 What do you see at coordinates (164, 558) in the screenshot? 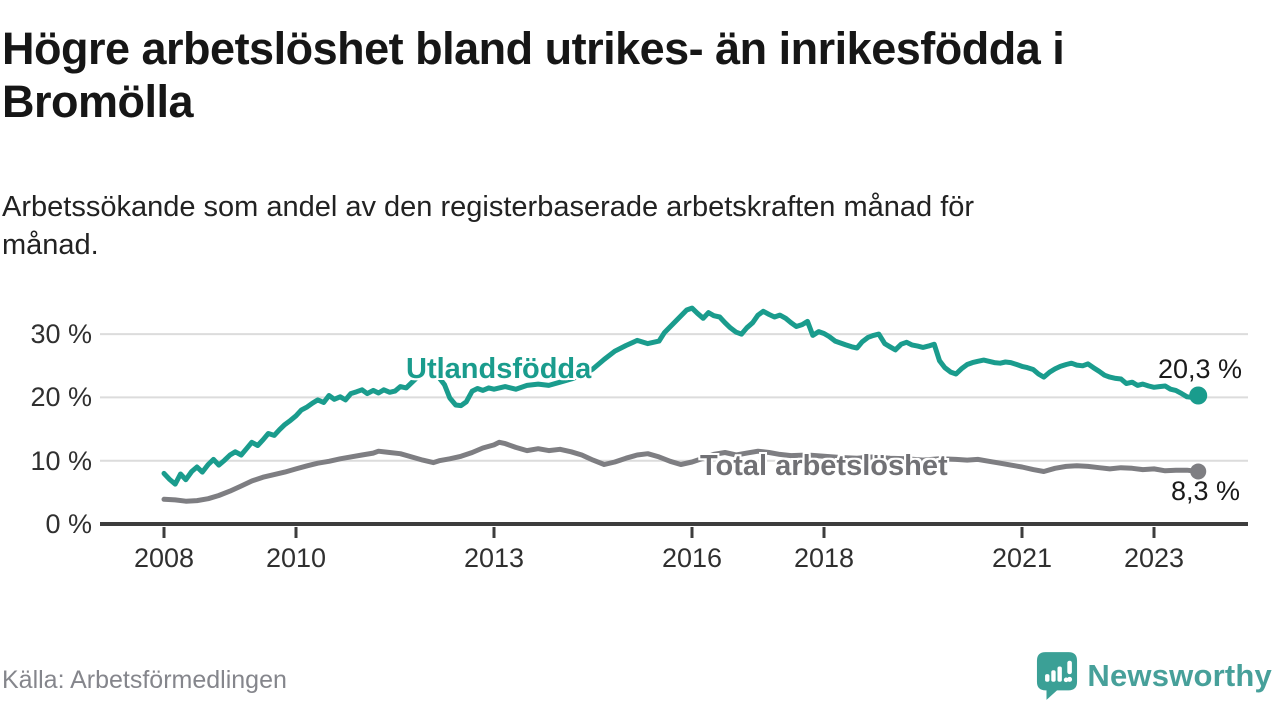
I see `x-tick-label-2008: 2008` at bounding box center [164, 558].